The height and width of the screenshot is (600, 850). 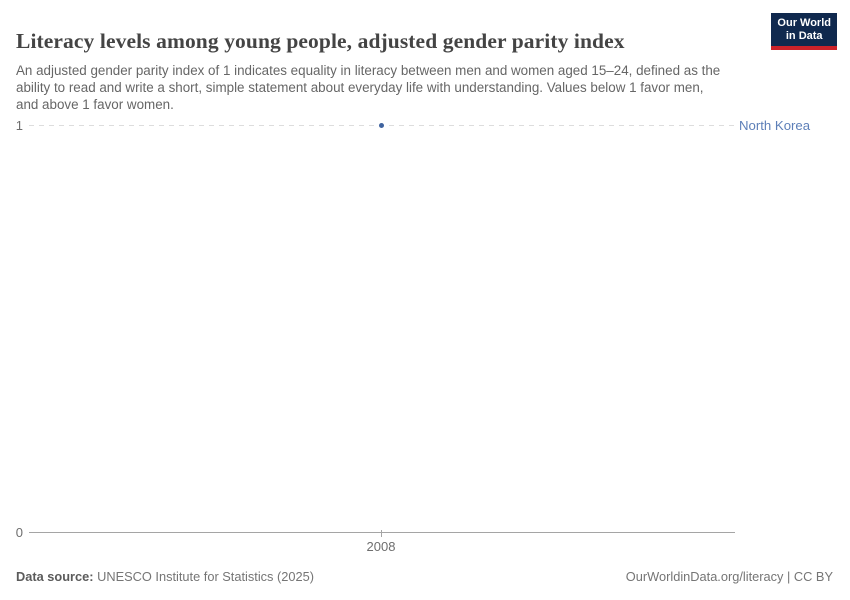 I want to click on owid-logo-line1: Our World, so click(x=804, y=23).